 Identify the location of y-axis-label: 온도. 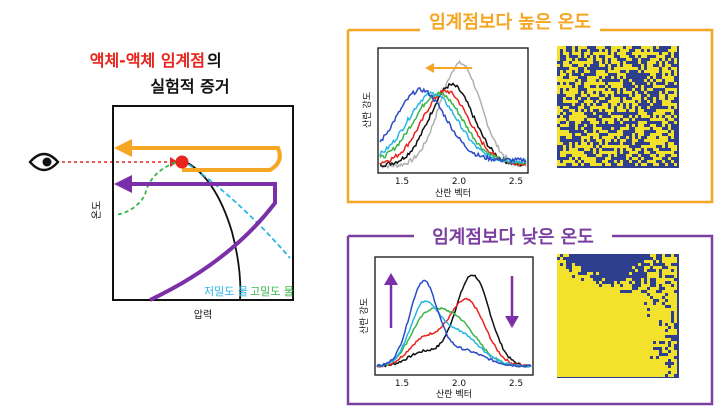
(97, 210).